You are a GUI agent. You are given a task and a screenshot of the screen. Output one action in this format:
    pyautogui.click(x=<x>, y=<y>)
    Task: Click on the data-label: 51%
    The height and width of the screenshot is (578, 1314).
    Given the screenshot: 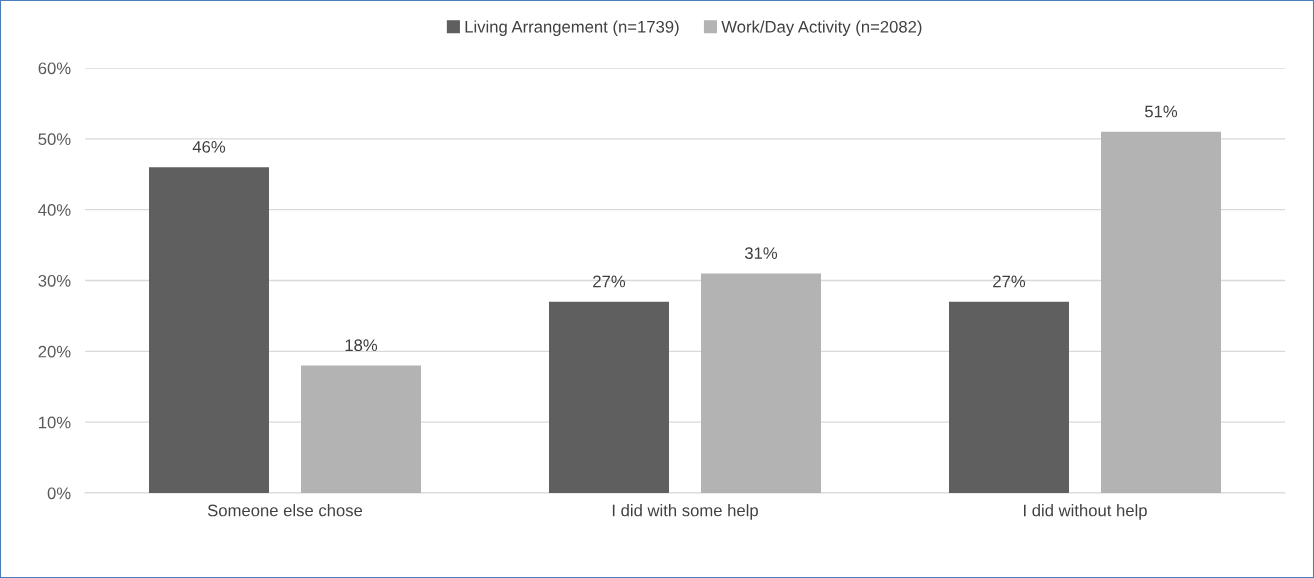 What is the action you would take?
    pyautogui.click(x=1161, y=111)
    